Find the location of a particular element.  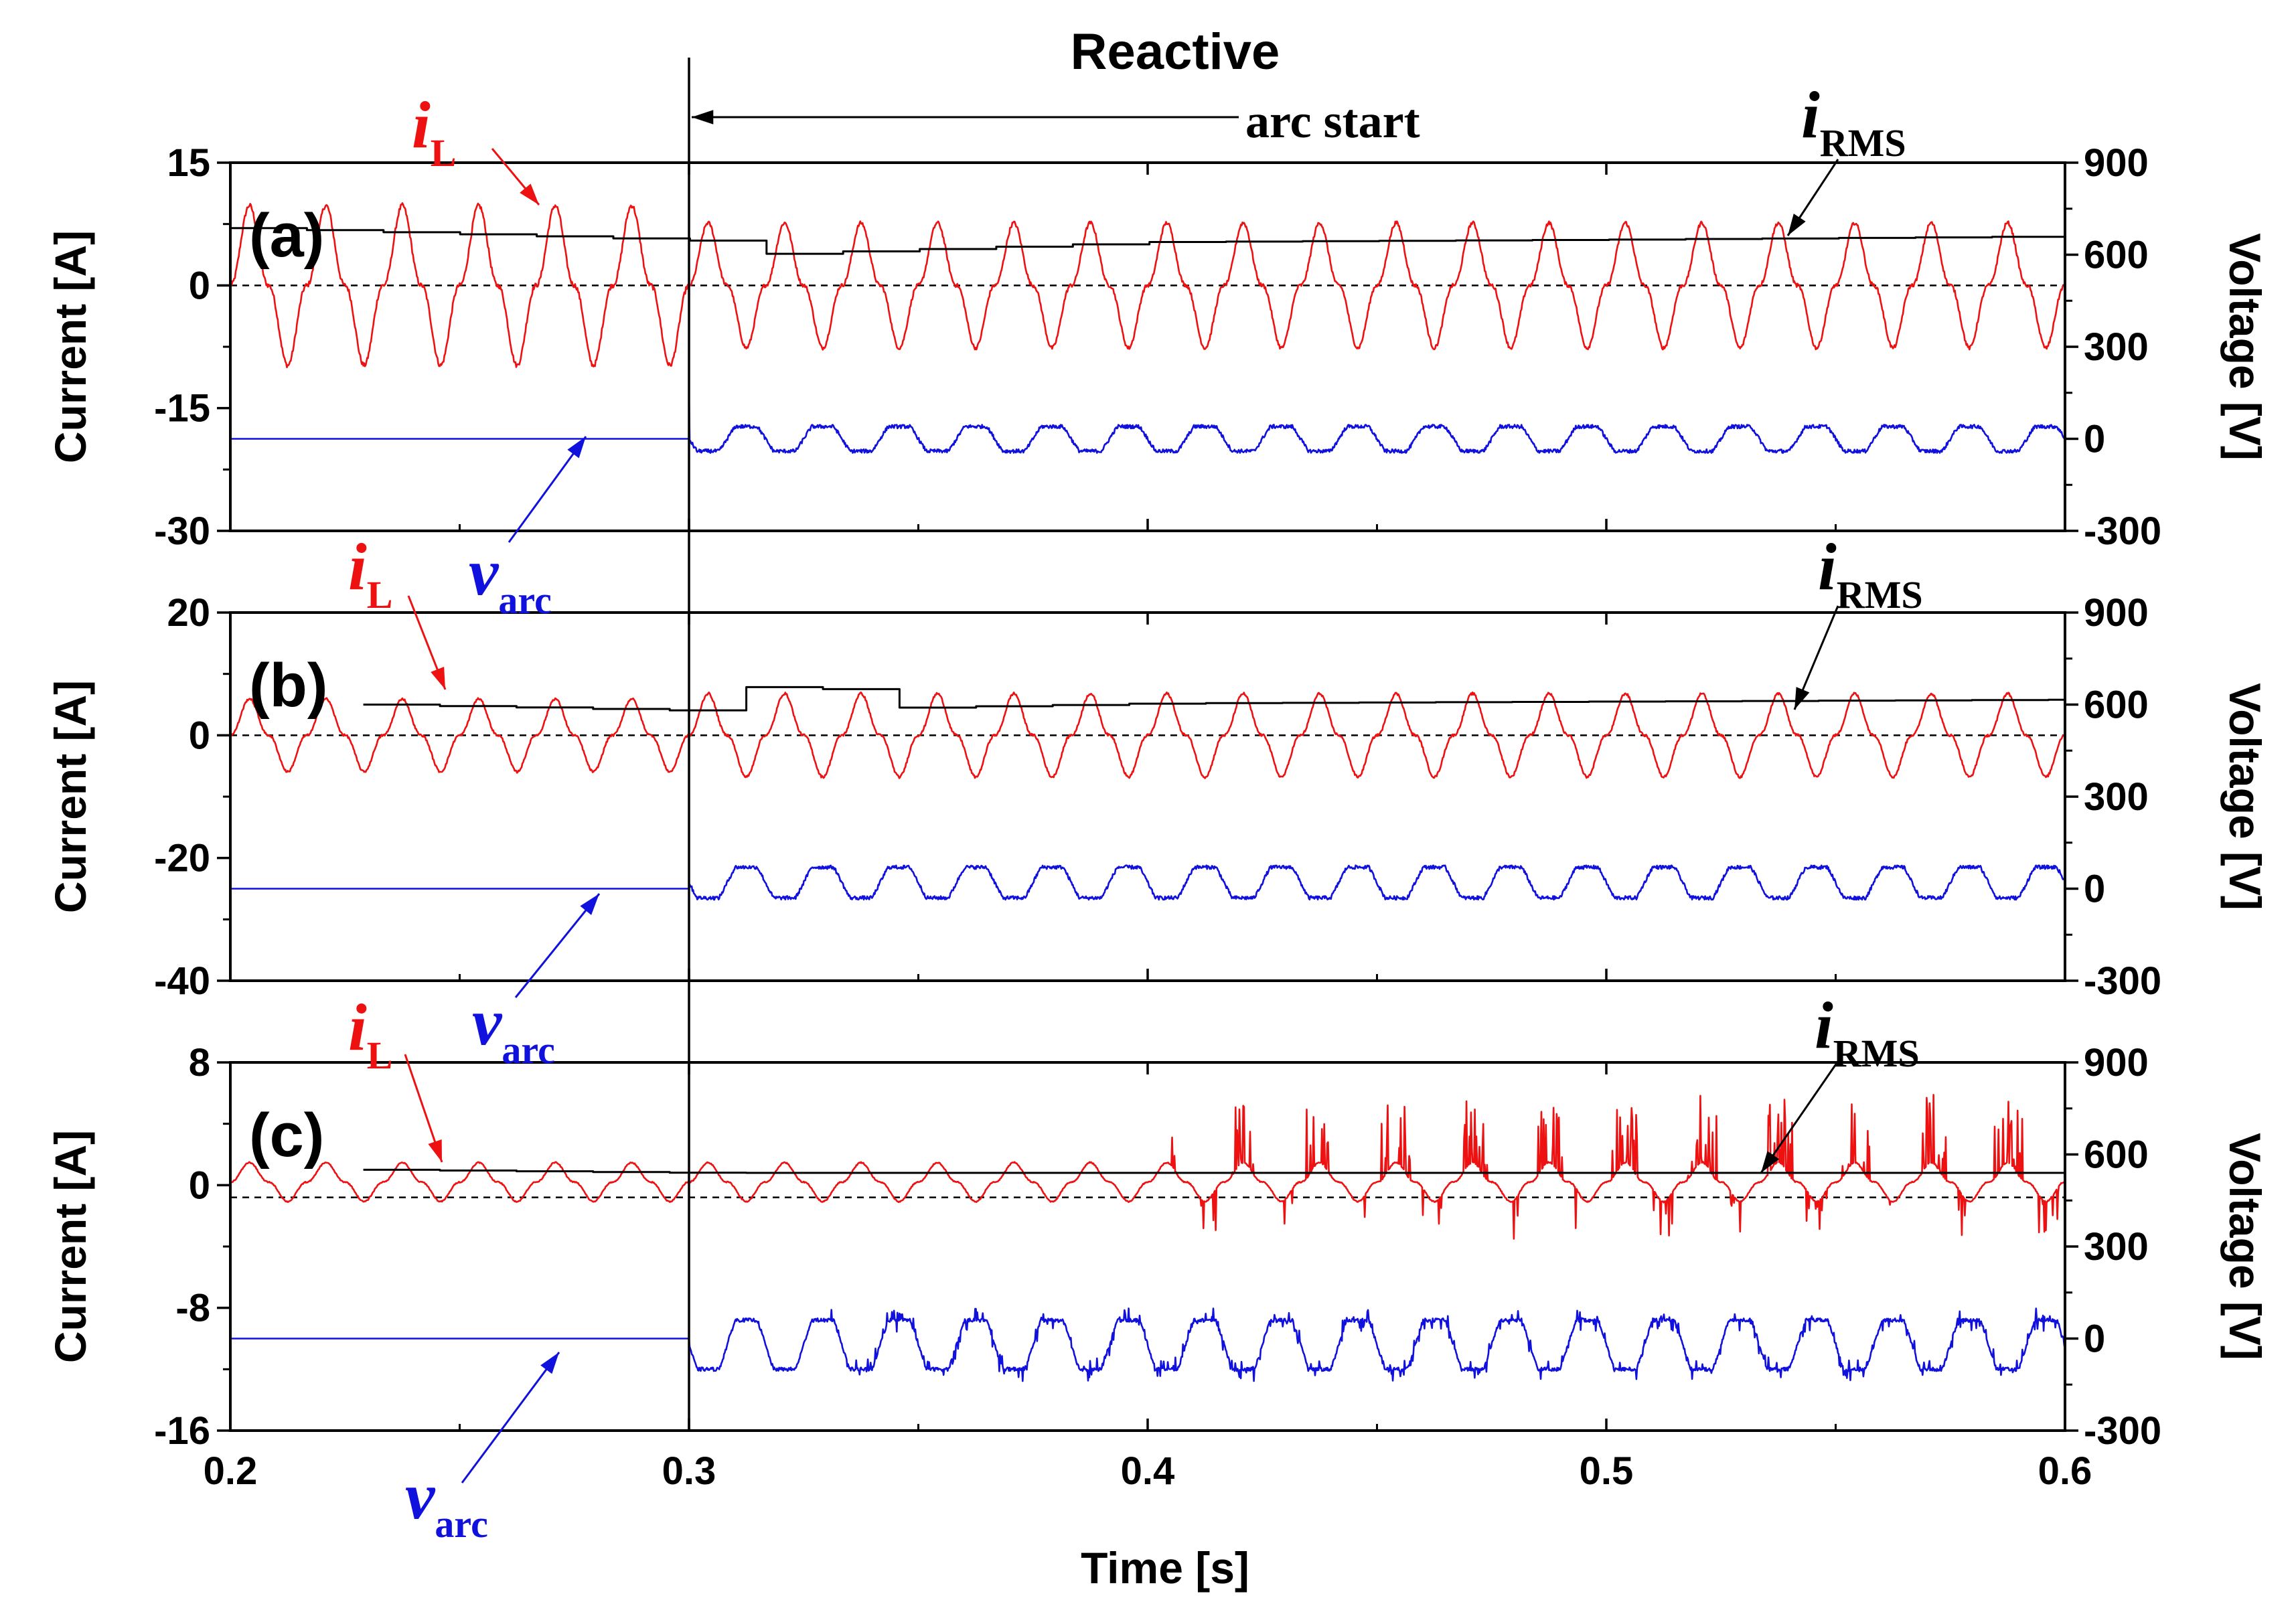

x-tick-label: 0.3 is located at coordinates (689, 1471).